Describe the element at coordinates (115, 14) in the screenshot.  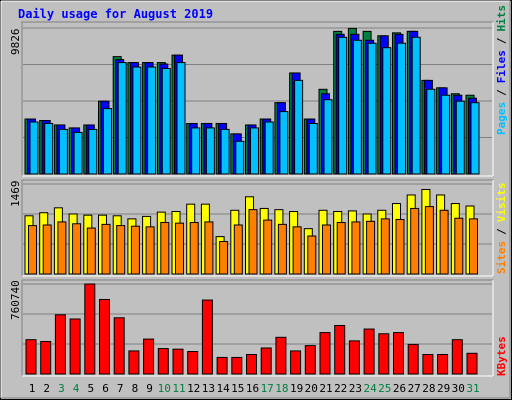
I see `chart-title: Daily usage for August 2019` at that location.